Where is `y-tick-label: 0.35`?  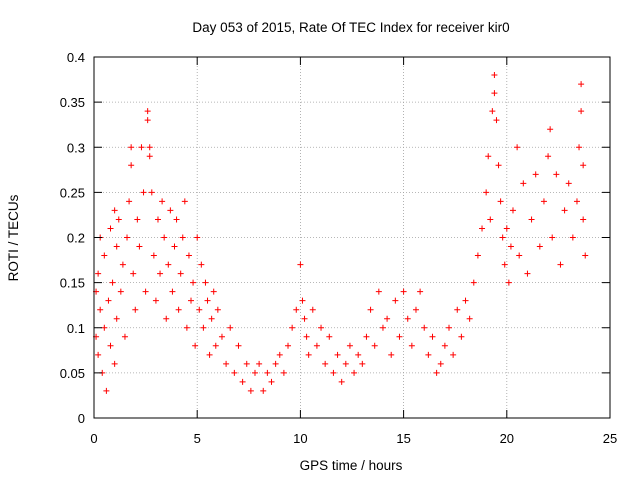 y-tick-label: 0.35 is located at coordinates (72, 102).